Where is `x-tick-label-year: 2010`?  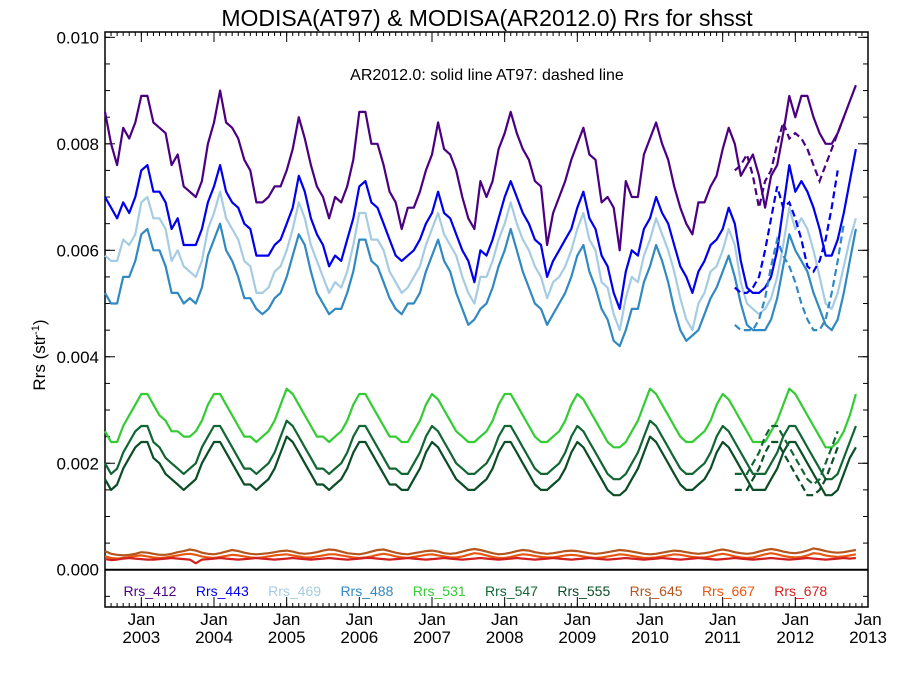 x-tick-label-year: 2010 is located at coordinates (650, 637).